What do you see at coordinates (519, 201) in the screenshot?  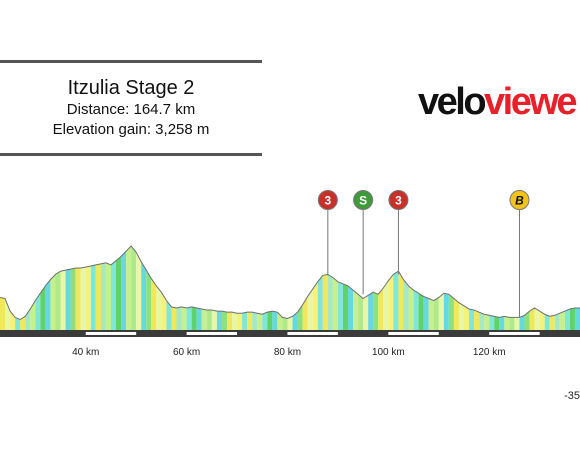 I see `marker-label: B` at bounding box center [519, 201].